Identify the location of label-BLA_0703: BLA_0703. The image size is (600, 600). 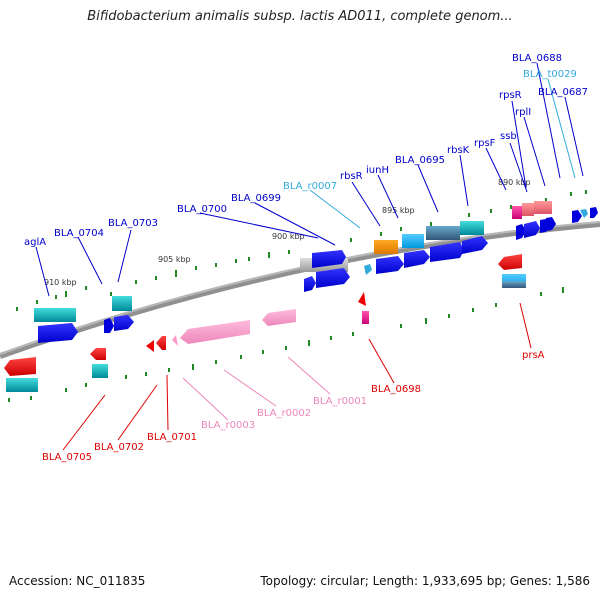
(133, 223).